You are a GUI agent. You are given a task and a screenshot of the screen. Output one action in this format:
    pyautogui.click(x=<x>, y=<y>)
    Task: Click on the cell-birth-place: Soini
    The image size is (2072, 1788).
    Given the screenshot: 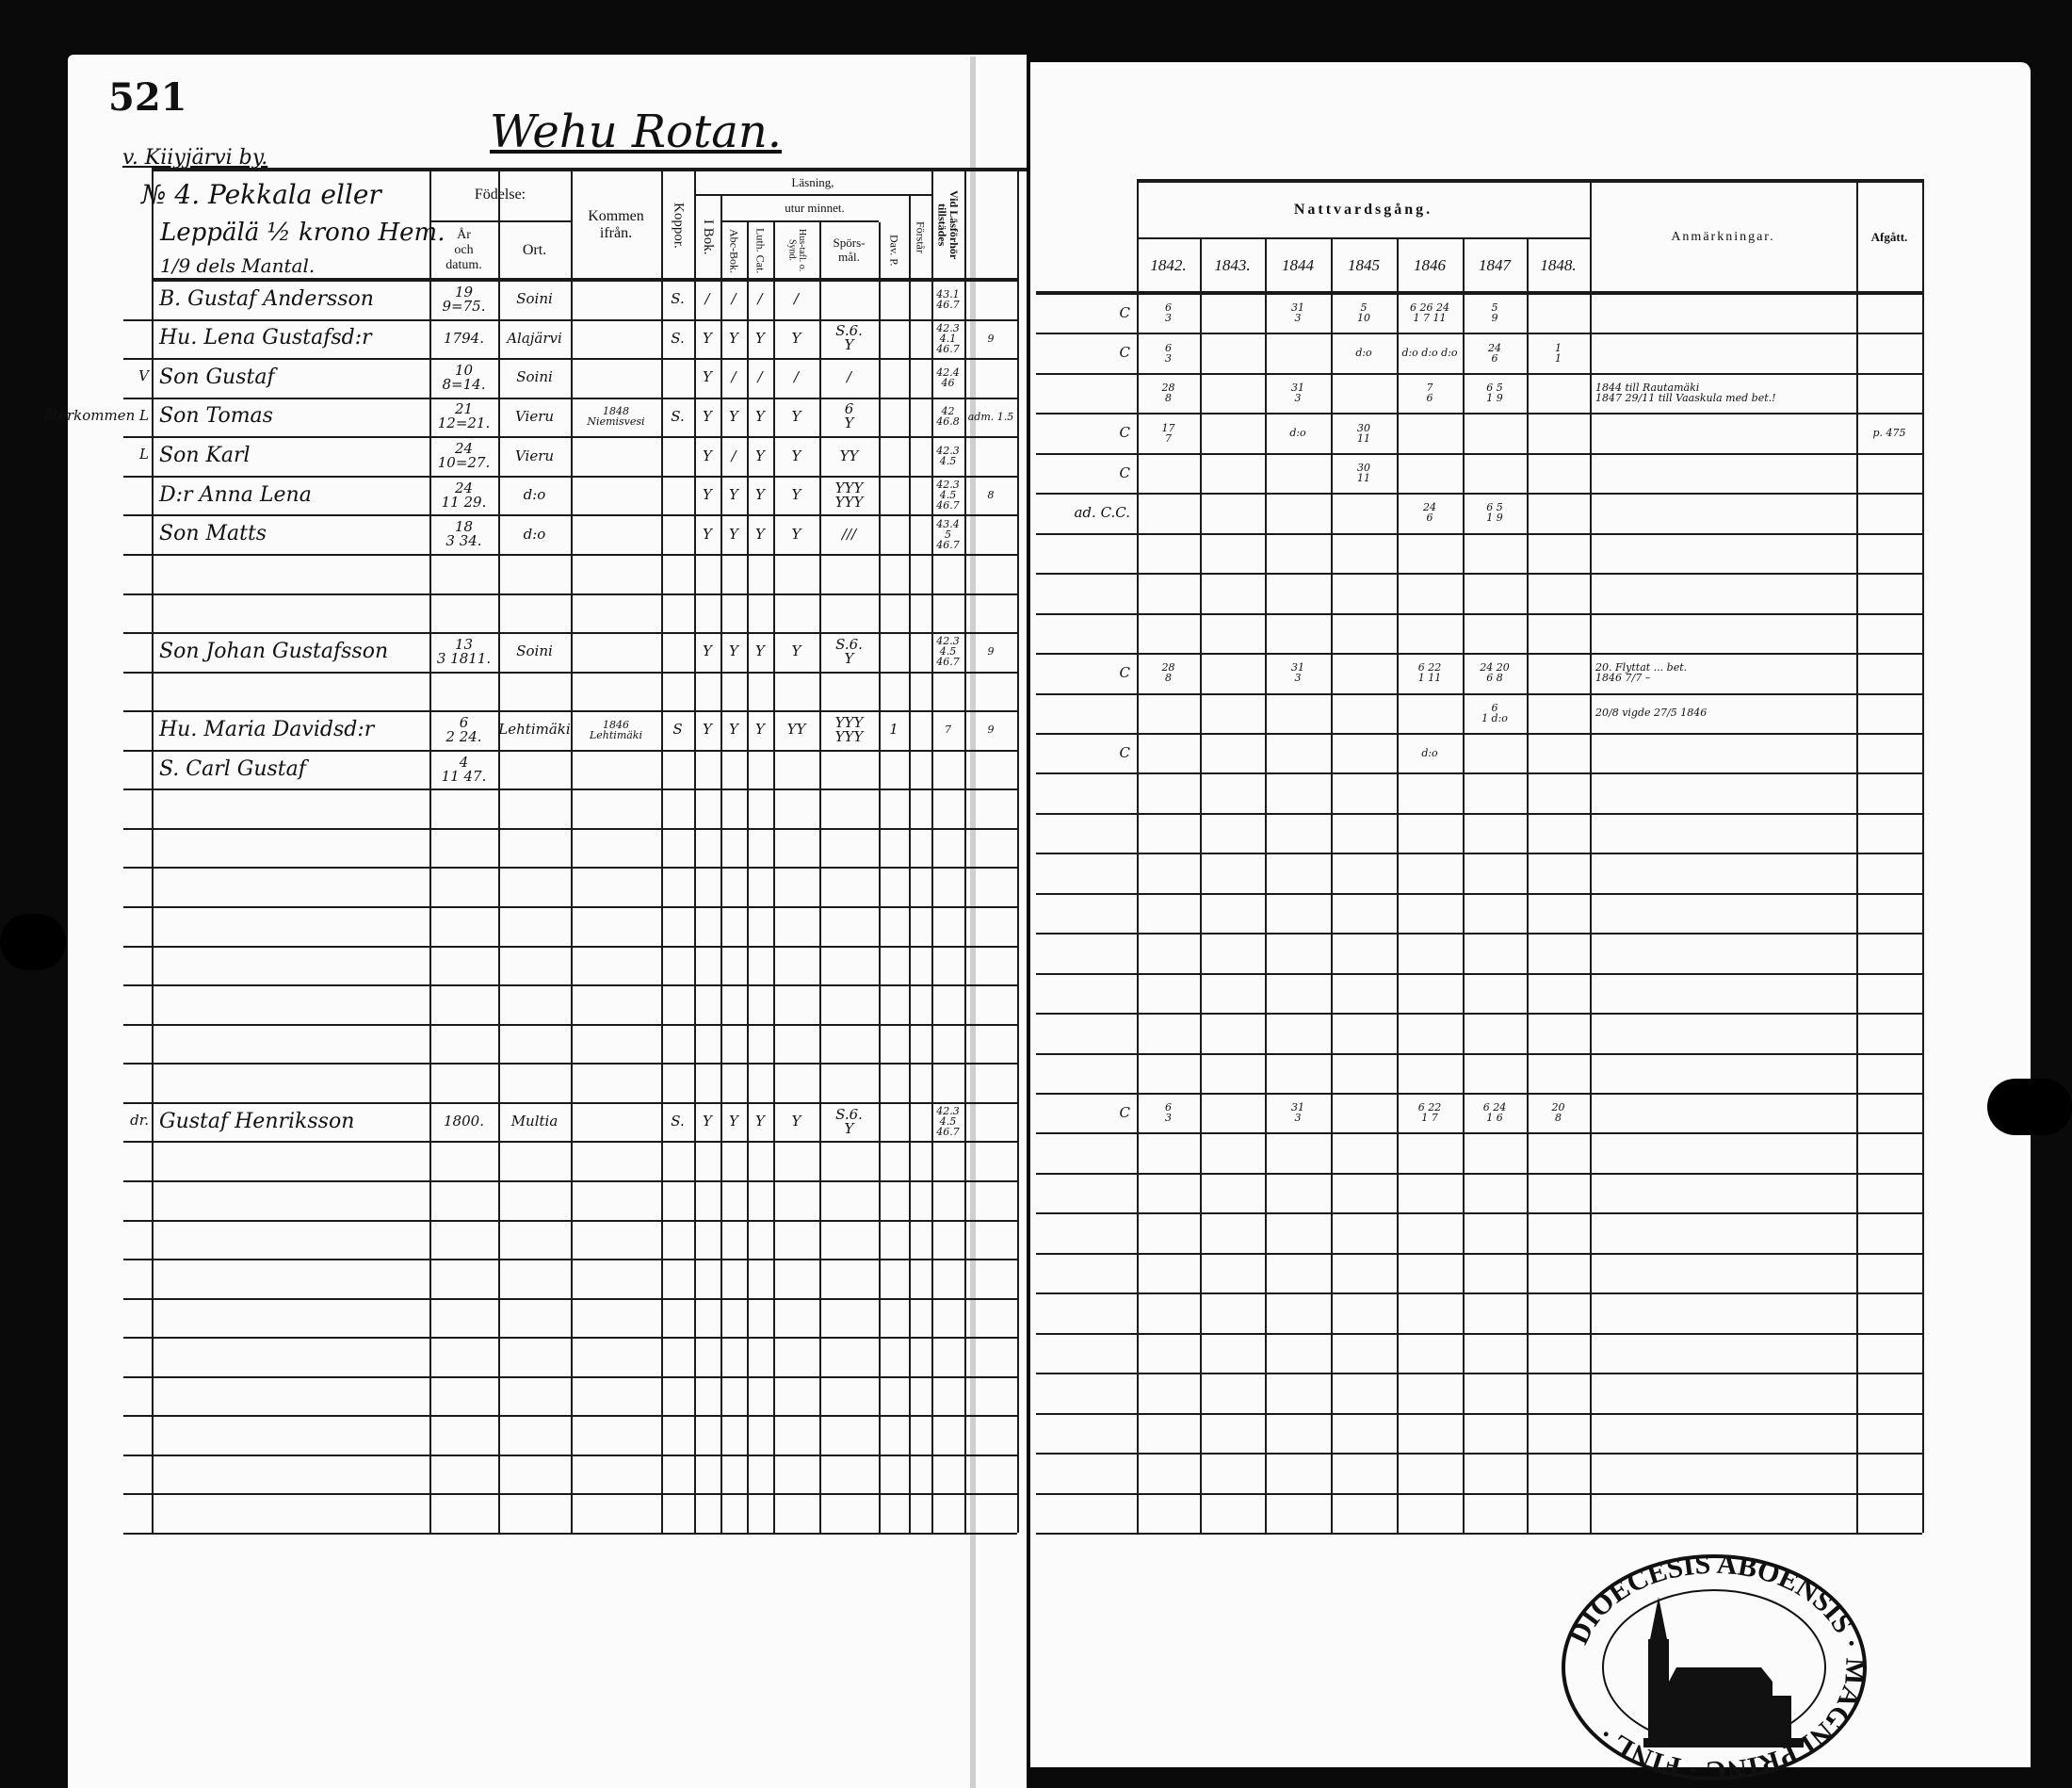 What is the action you would take?
    pyautogui.click(x=534, y=651)
    